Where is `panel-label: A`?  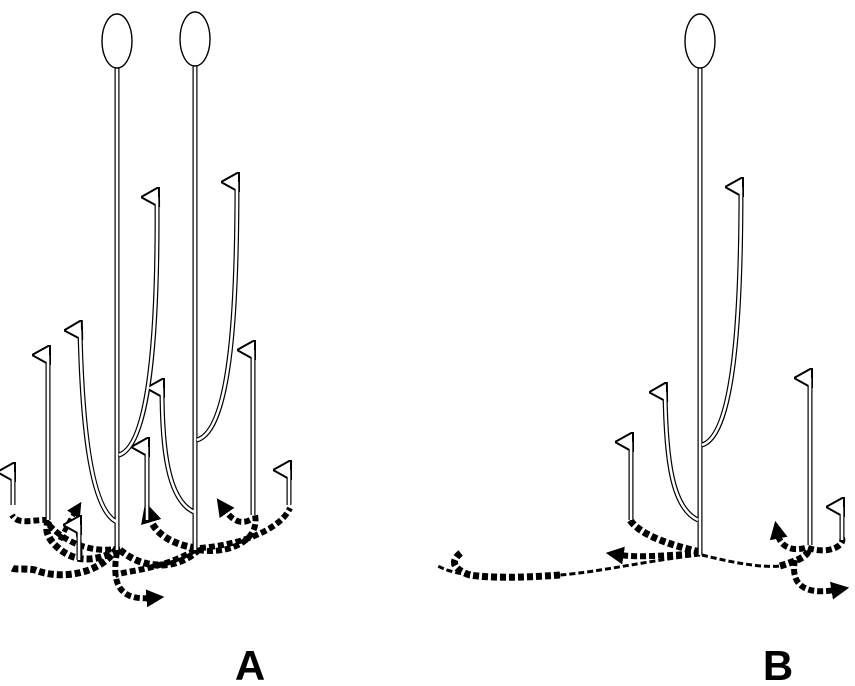 panel-label: A is located at coordinates (250, 664).